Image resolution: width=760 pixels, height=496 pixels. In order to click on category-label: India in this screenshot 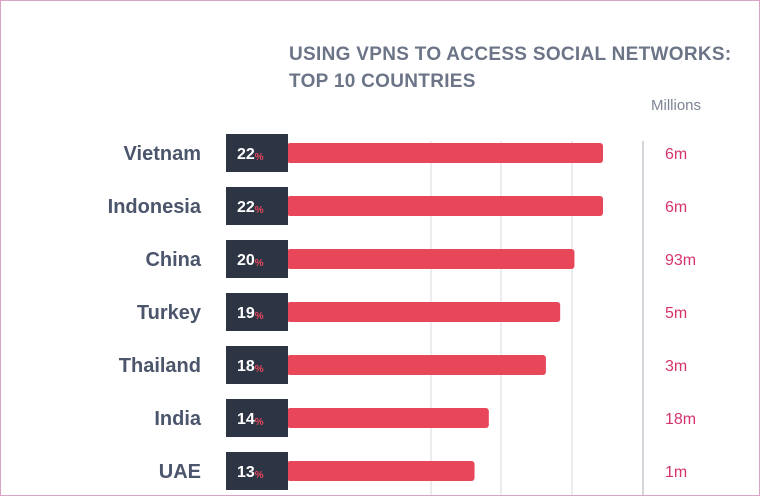, I will do `click(178, 419)`.